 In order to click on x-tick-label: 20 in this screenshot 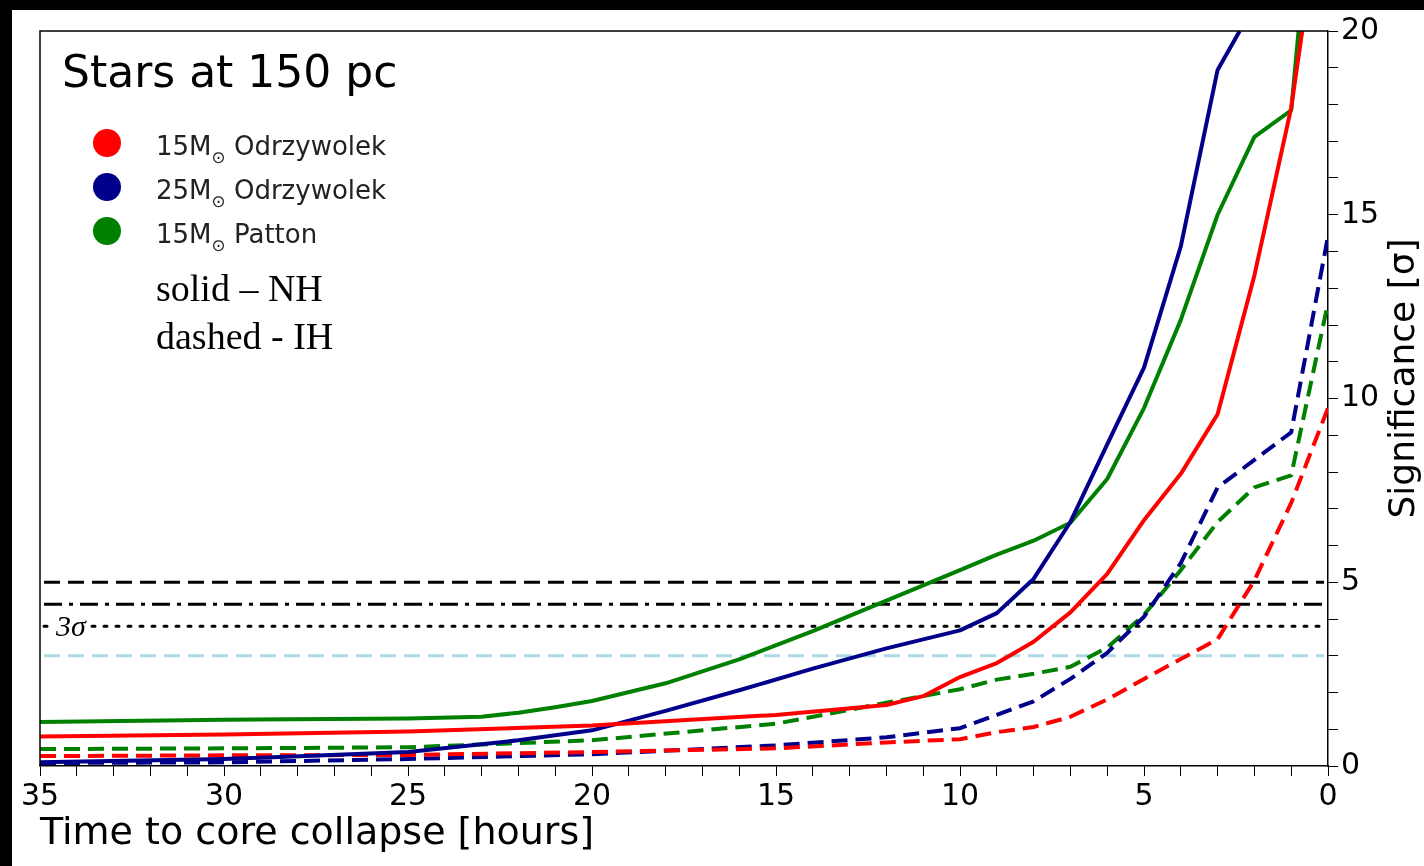, I will do `click(592, 794)`.